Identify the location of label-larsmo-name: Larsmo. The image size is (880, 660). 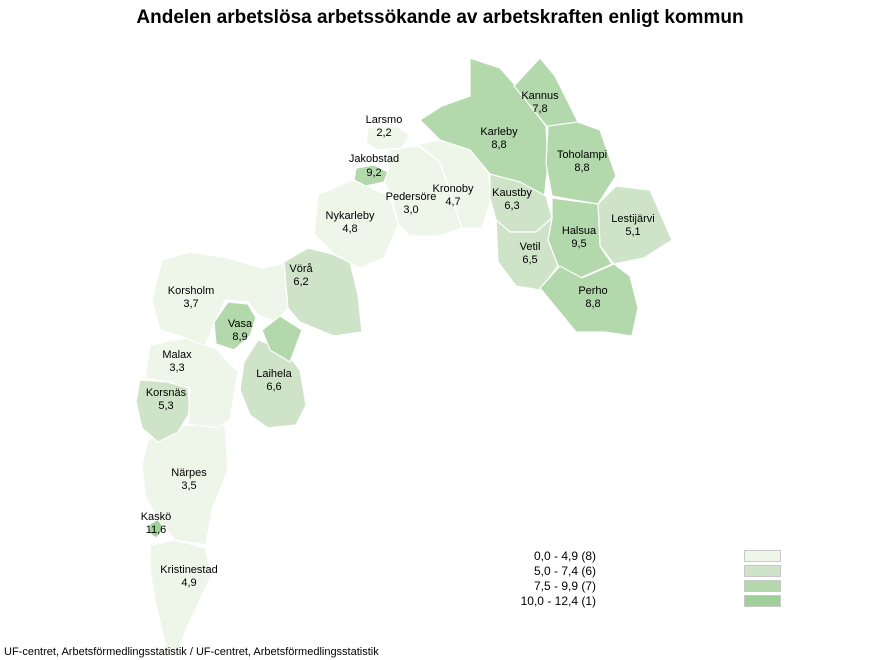
(384, 120).